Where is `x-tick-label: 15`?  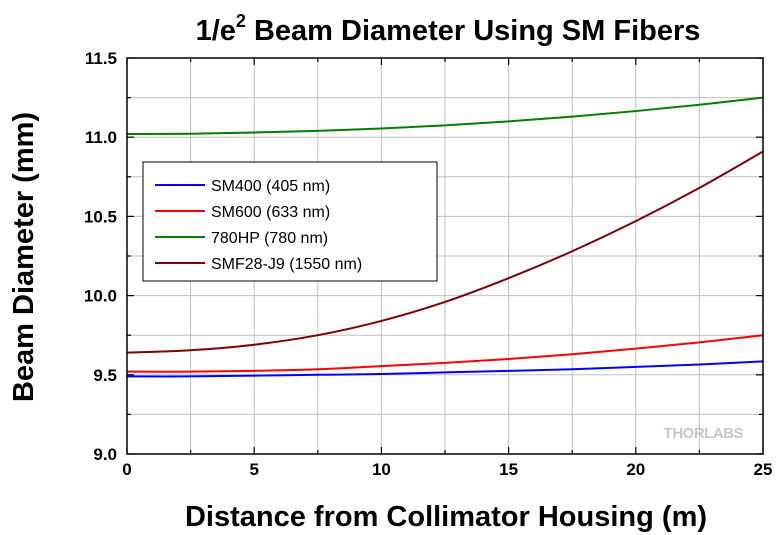 x-tick-label: 15 is located at coordinates (508, 469).